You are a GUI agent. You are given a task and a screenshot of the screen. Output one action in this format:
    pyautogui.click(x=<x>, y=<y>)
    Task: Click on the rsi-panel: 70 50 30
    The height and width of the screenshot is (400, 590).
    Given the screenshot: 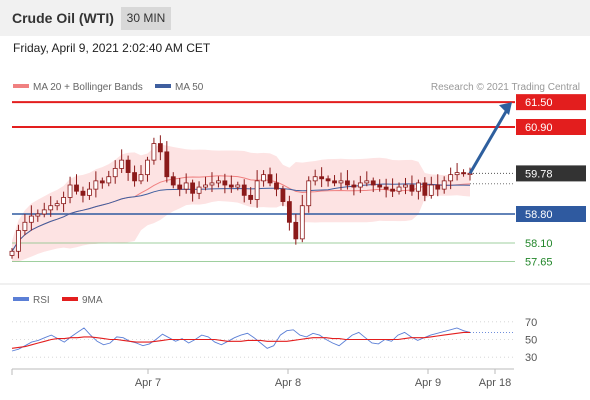 What is the action you would take?
    pyautogui.click(x=274, y=340)
    